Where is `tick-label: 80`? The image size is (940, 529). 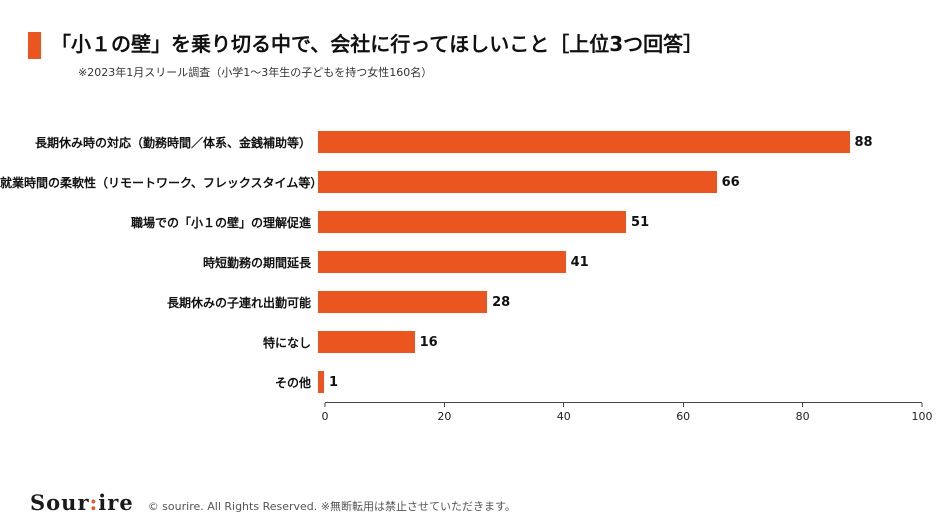
tick-label: 80 is located at coordinates (802, 416).